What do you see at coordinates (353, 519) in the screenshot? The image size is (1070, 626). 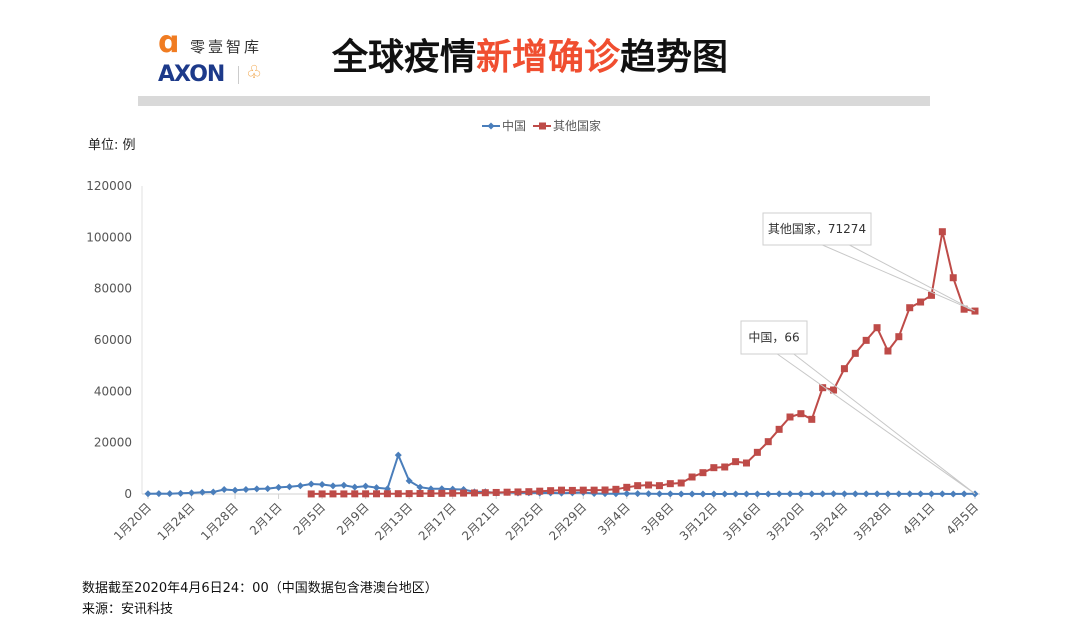 I see `x-tick-label: 2月9日` at bounding box center [353, 519].